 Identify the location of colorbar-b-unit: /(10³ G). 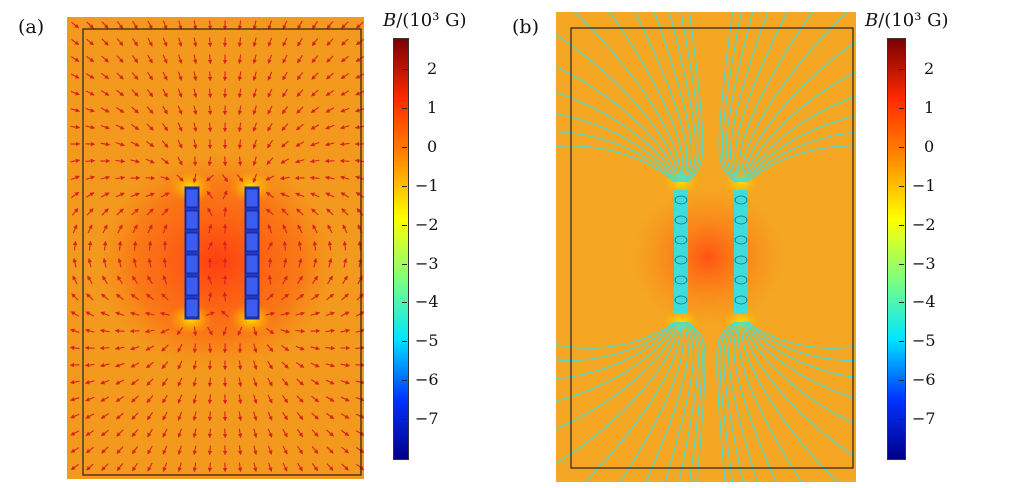
(913, 20).